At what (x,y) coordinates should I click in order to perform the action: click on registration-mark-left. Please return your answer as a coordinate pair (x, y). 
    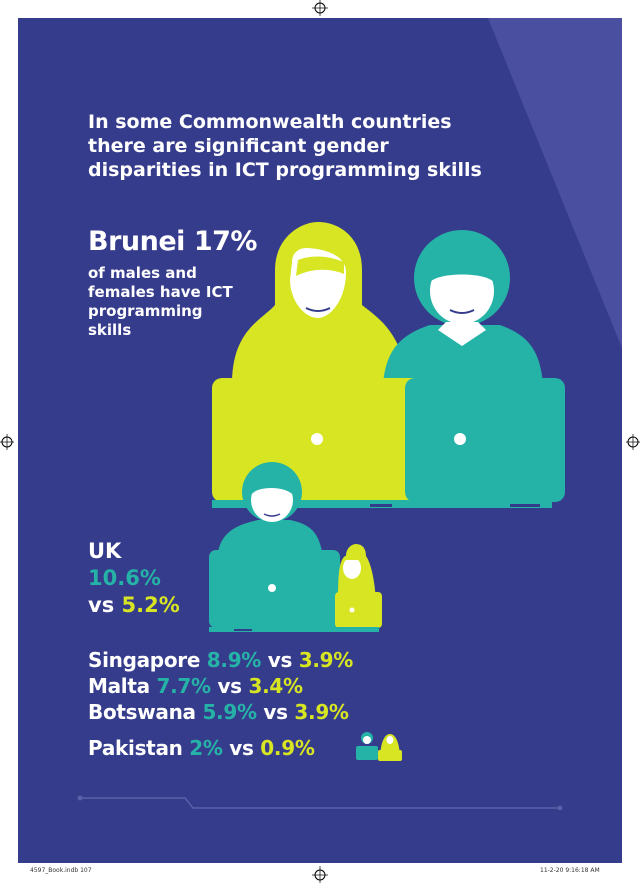
    Looking at the image, I should click on (7, 442).